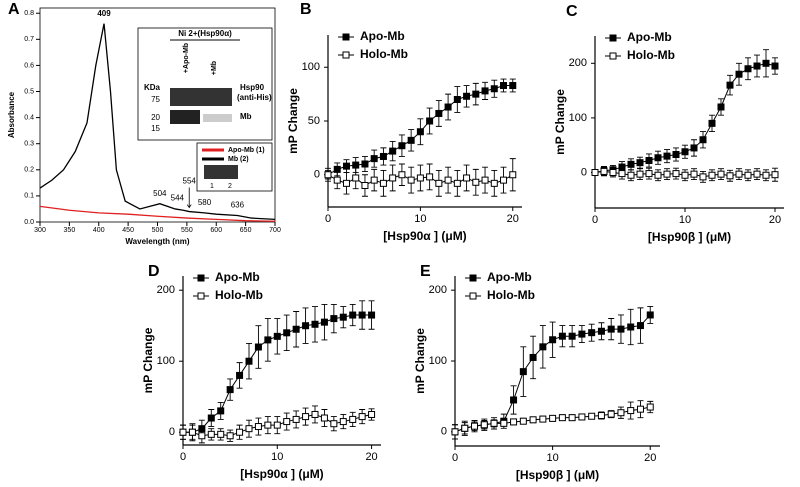 The image size is (800, 487). What do you see at coordinates (155, 99) in the screenshot?
I see `marker-label: 75` at bounding box center [155, 99].